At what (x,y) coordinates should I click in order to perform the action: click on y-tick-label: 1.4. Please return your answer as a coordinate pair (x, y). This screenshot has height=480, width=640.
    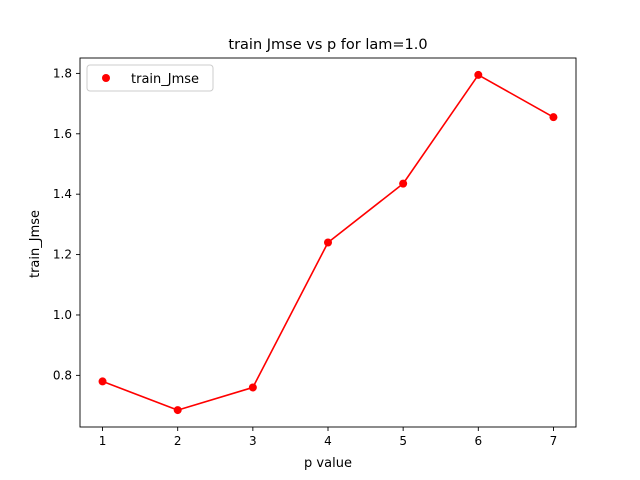
    Looking at the image, I should click on (62, 194).